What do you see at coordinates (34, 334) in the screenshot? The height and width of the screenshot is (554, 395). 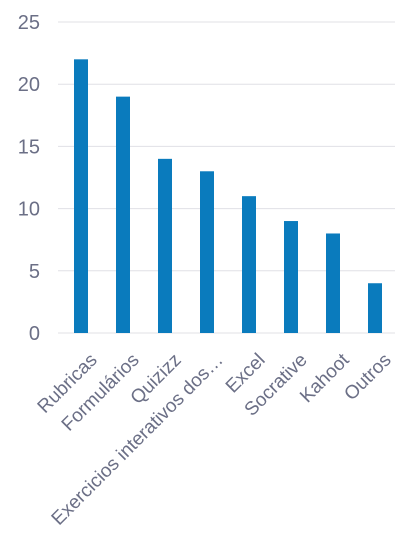 I see `y-tick-label: 0` at bounding box center [34, 334].